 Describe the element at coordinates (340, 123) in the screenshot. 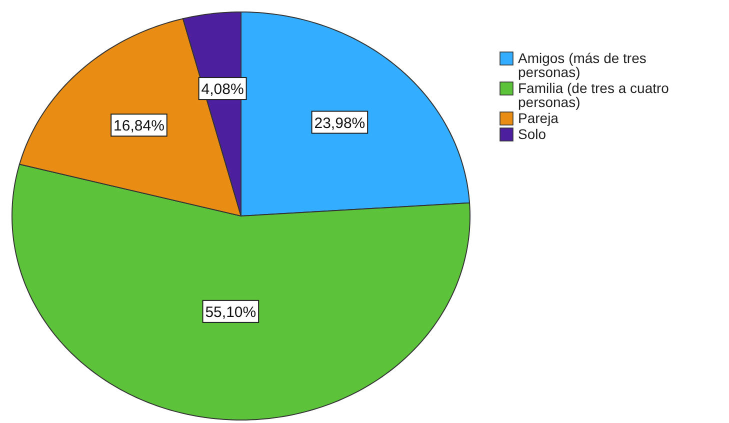

I see `data-label: 23,98%` at that location.